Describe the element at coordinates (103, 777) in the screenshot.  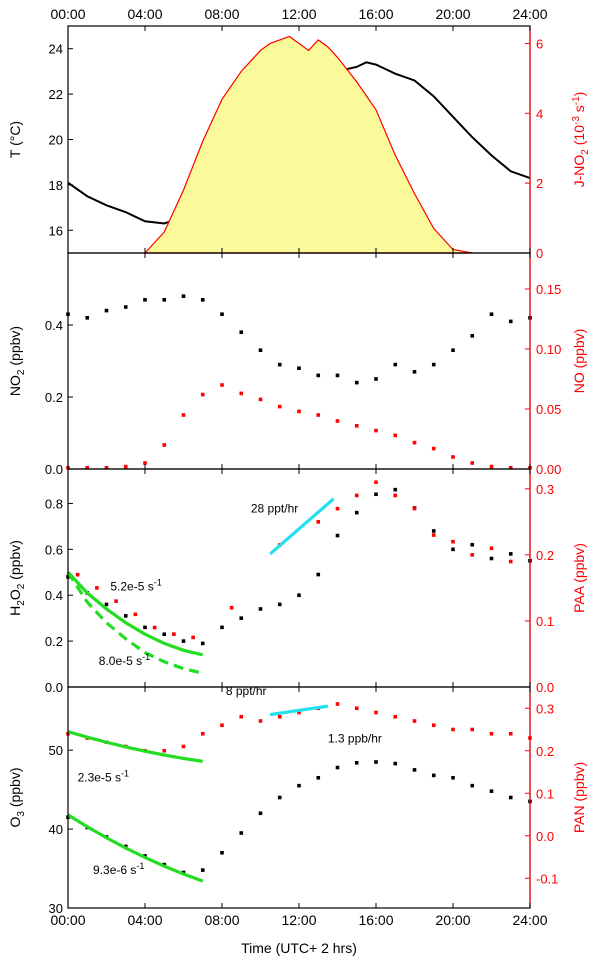
I see `rate-annotation: 2.3e-5 s-1` at that location.